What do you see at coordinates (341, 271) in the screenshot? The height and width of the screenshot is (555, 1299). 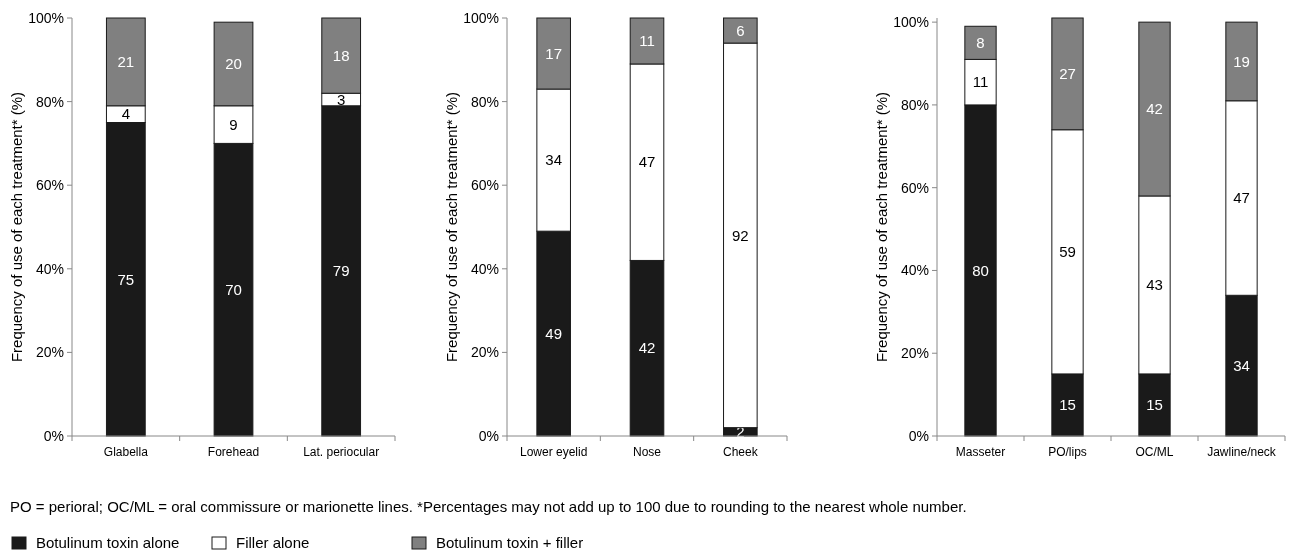 I see `data-label: 79` at bounding box center [341, 271].